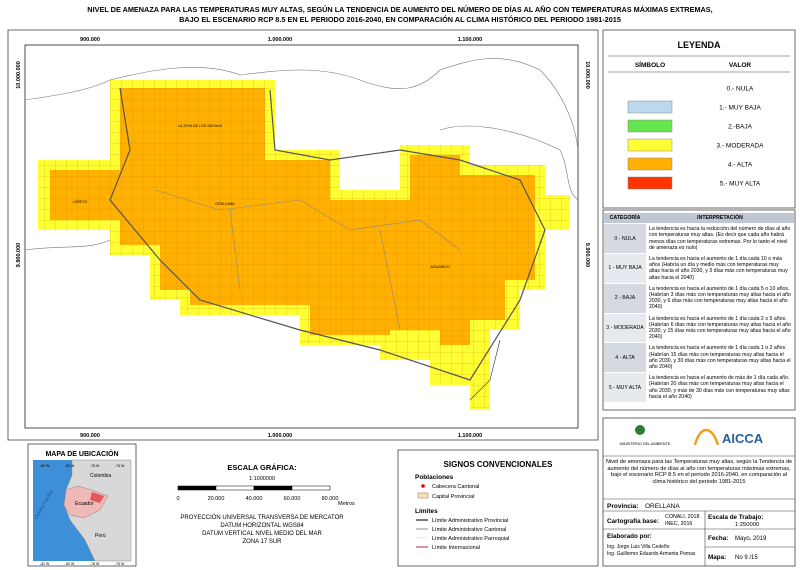 The image size is (800, 570). I want to click on signs-section: Límites, so click(426, 511).